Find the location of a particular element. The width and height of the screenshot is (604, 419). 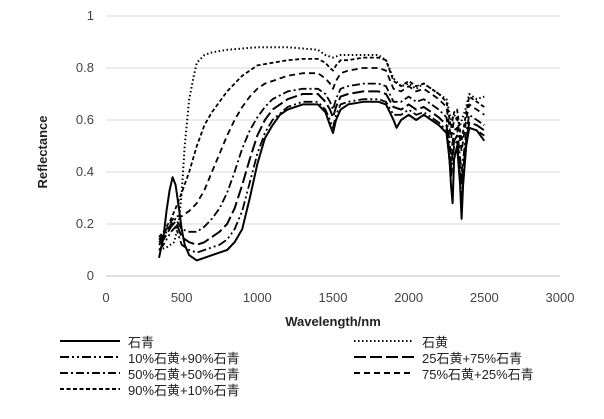

y-tick-label: 0.6 is located at coordinates (85, 119).